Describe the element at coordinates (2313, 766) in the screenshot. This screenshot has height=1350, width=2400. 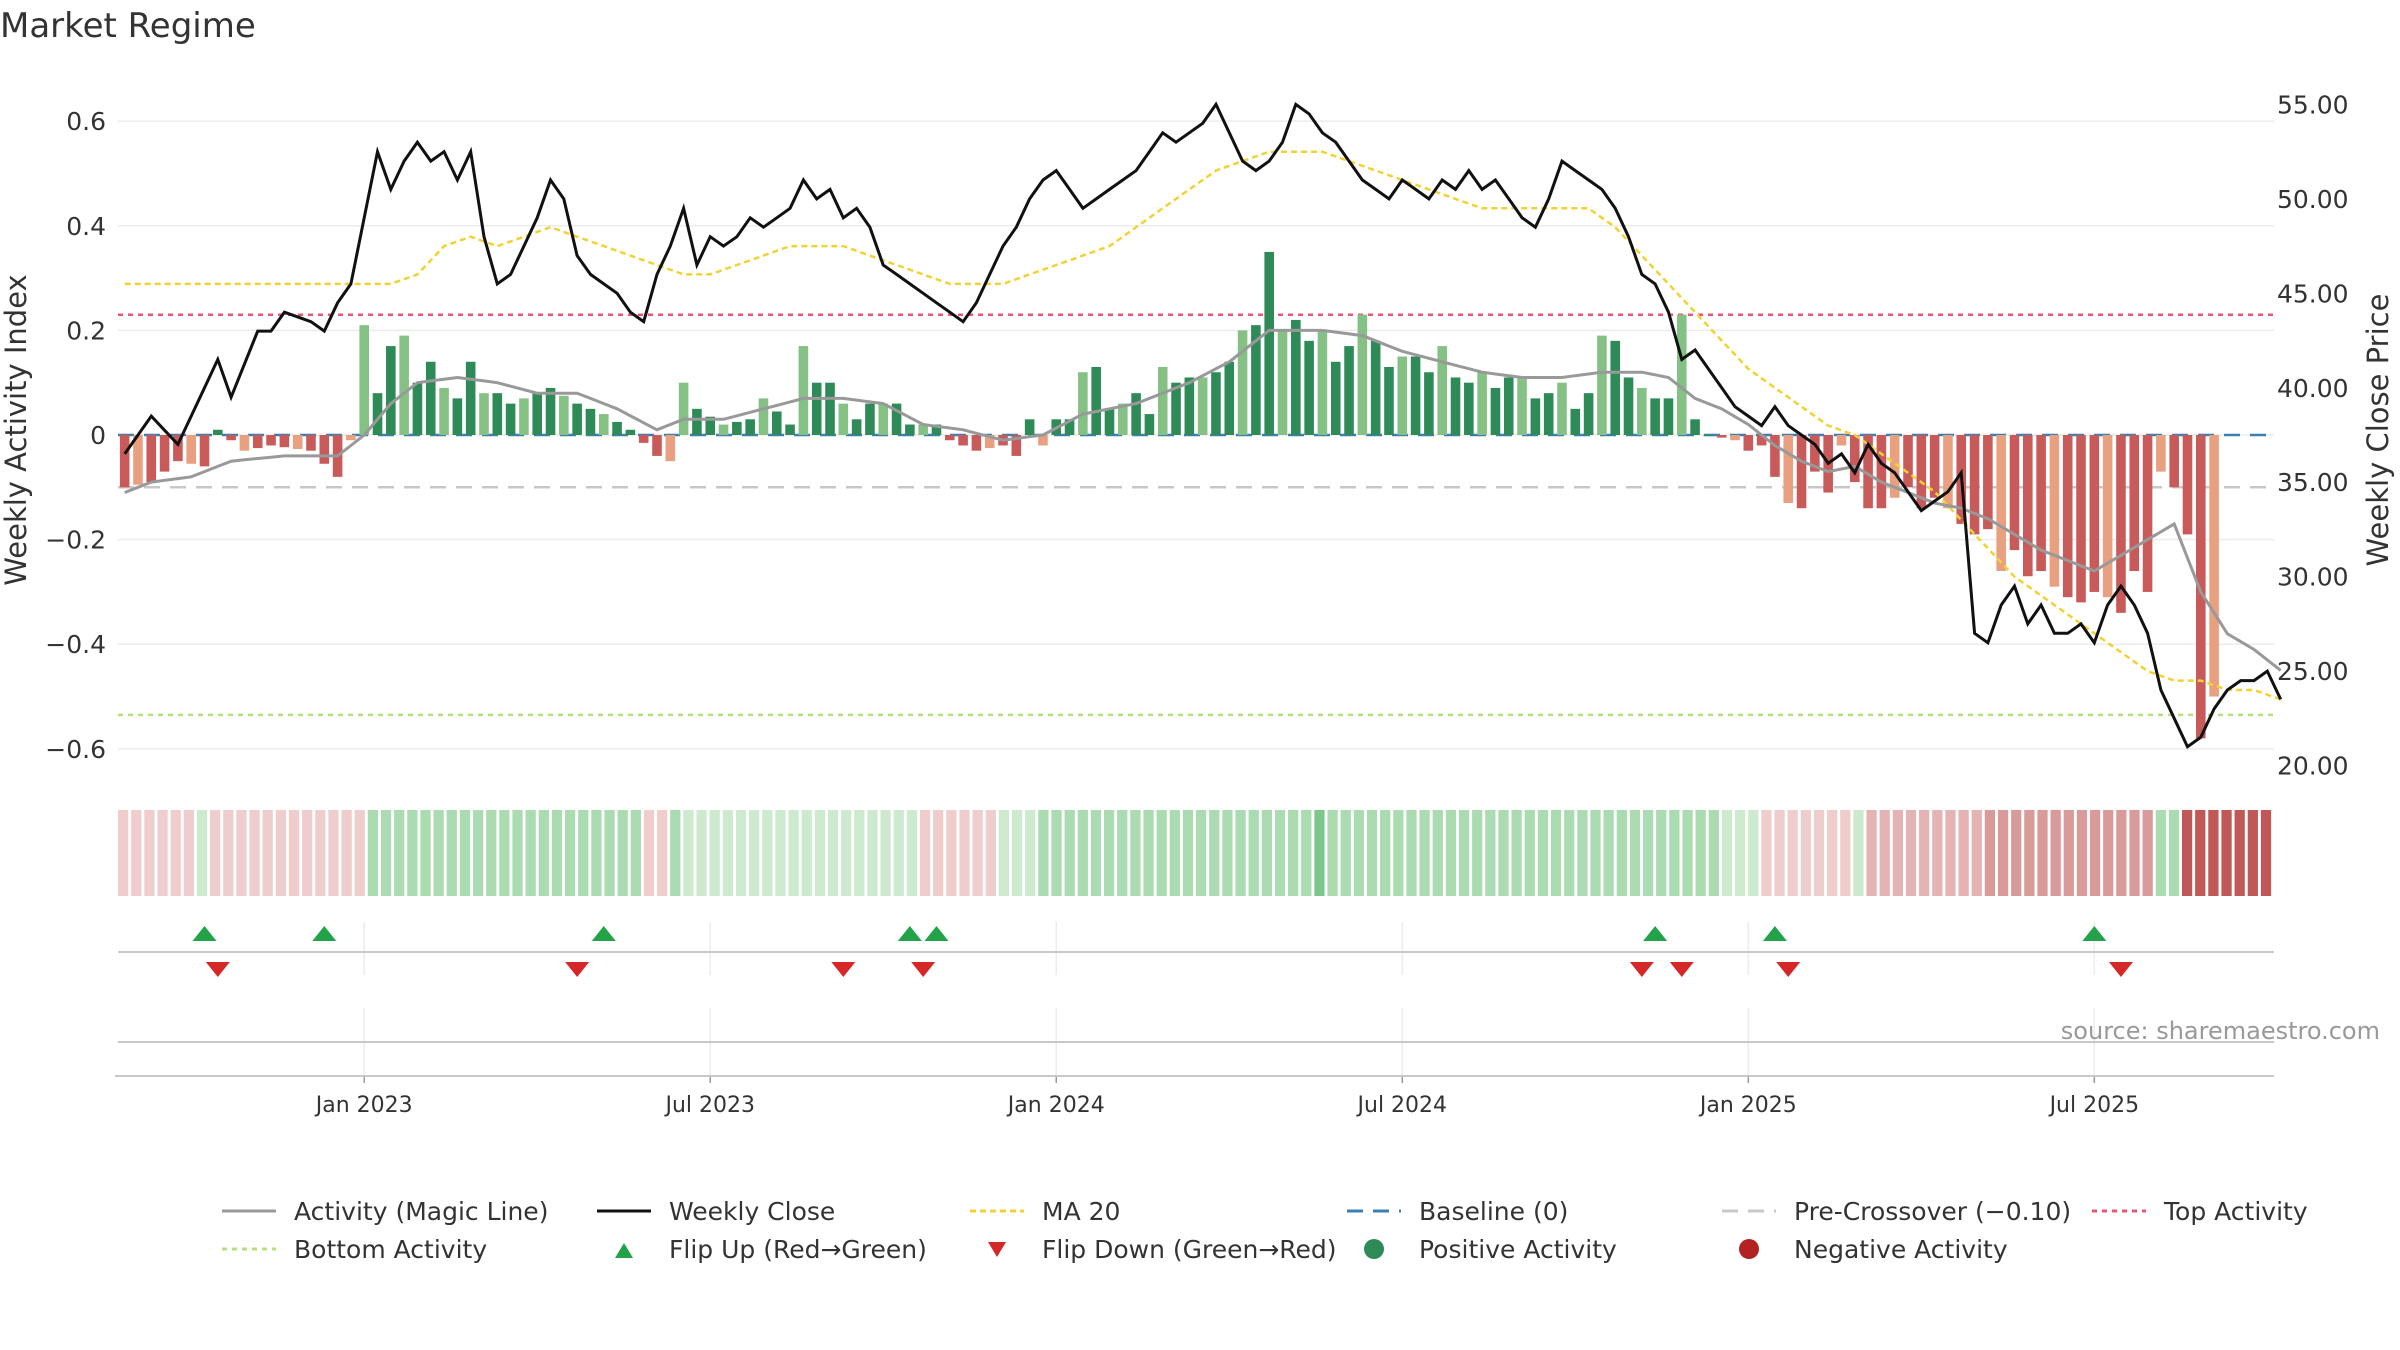
I see `y2-tick-label: 20.00` at that location.